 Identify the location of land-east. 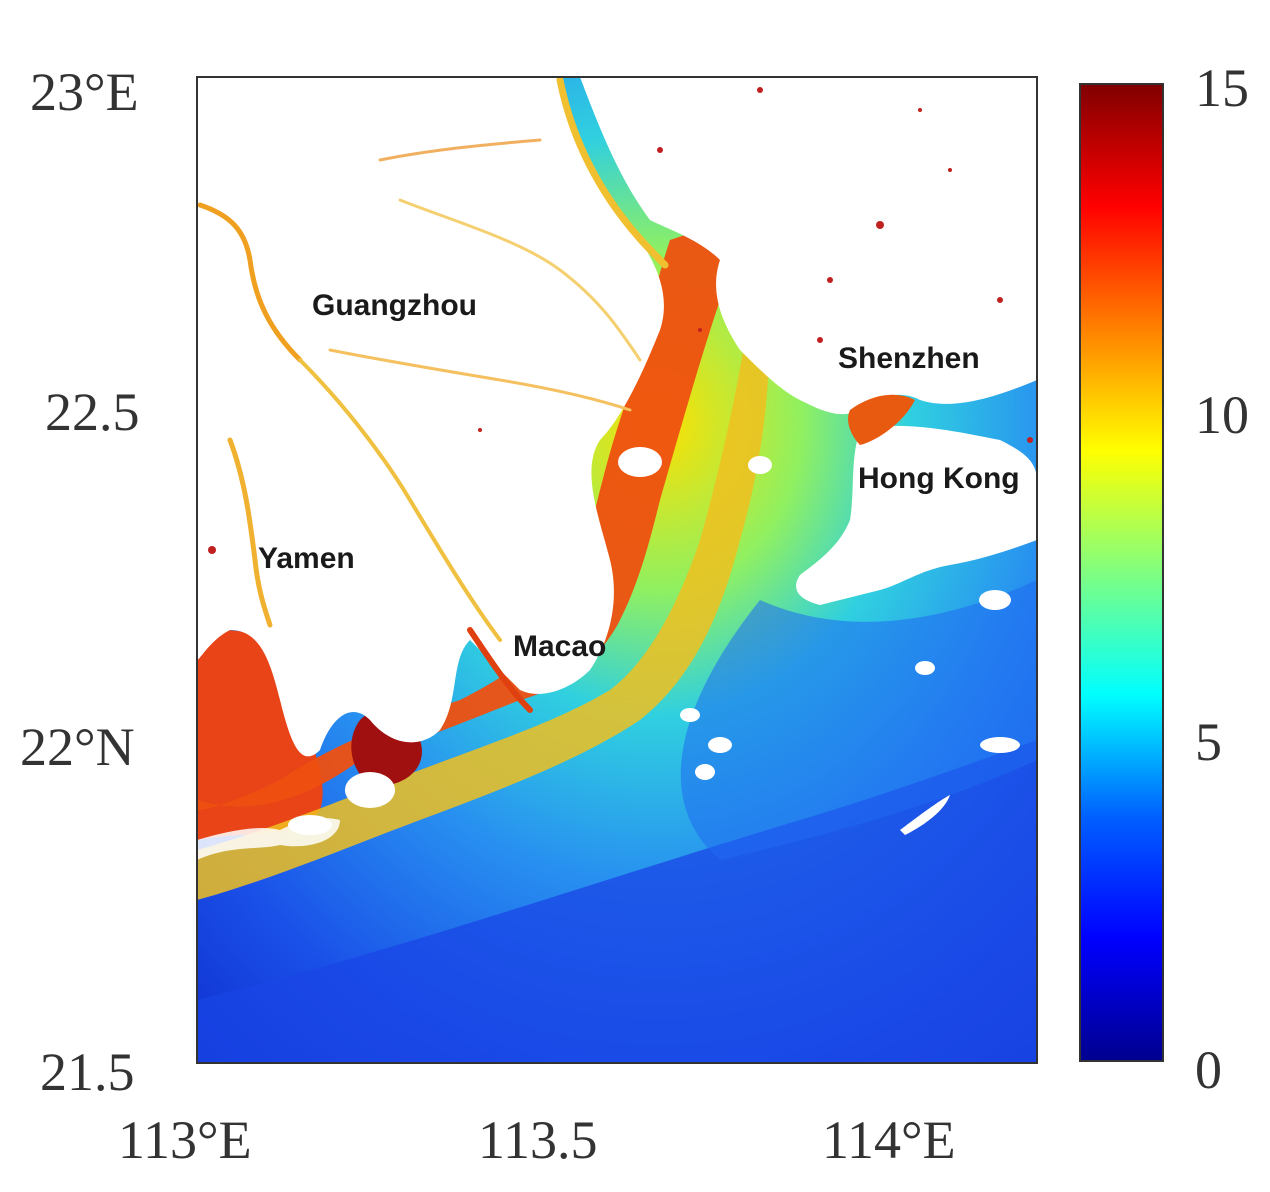
(808, 246).